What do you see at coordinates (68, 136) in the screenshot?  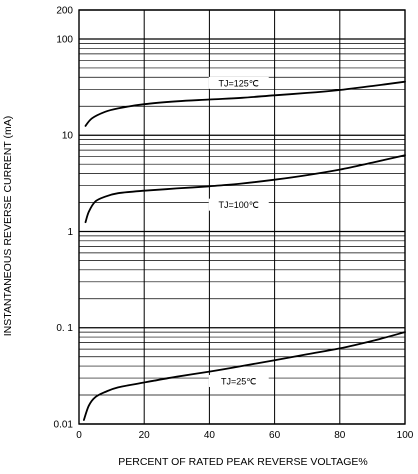 I see `y-tick-label: 10` at bounding box center [68, 136].